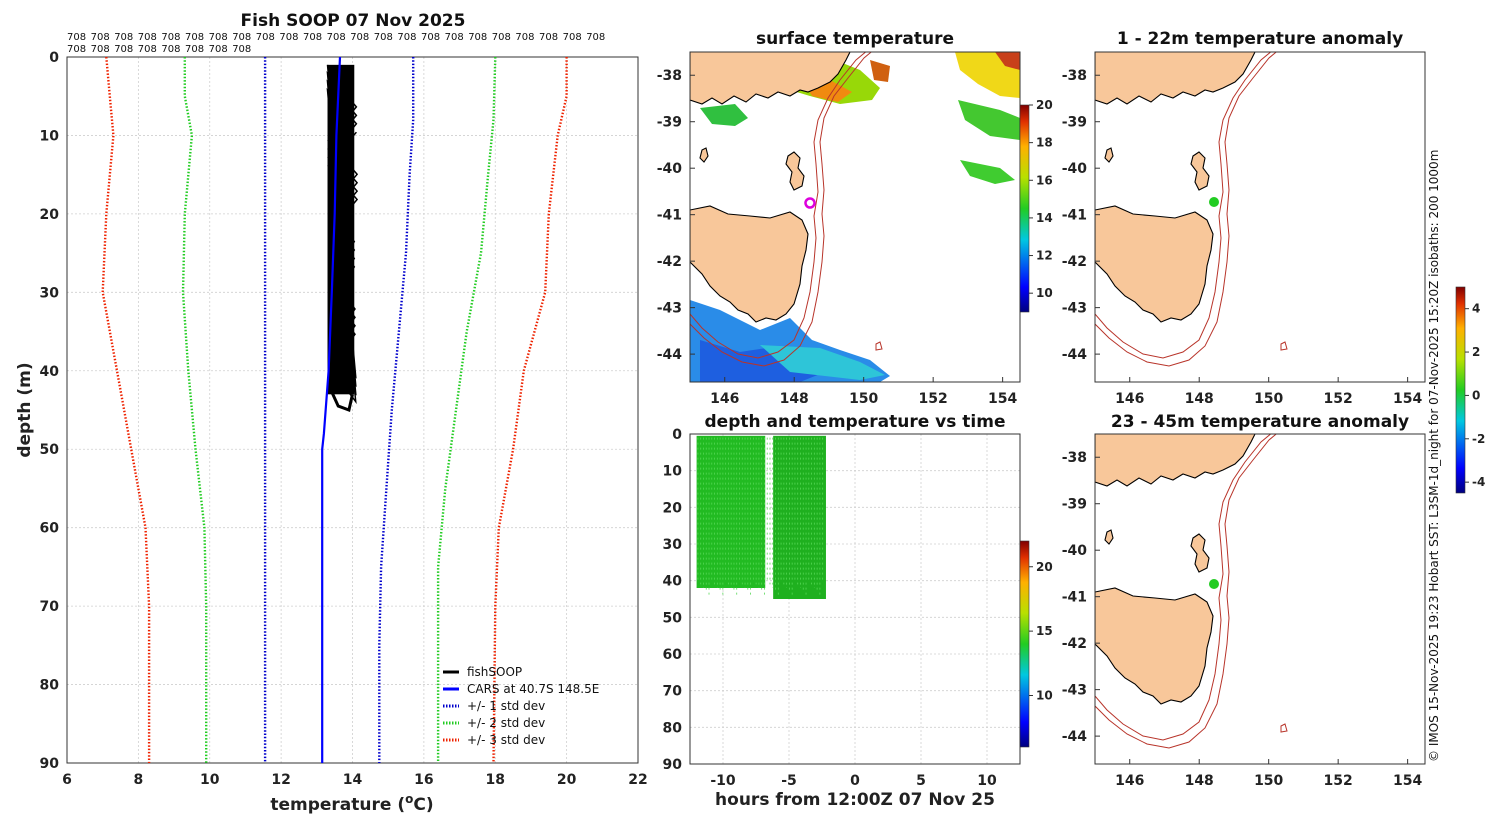 This screenshot has width=1500, height=820. I want to click on legend-label: +/- 3 std dev, so click(506, 740).